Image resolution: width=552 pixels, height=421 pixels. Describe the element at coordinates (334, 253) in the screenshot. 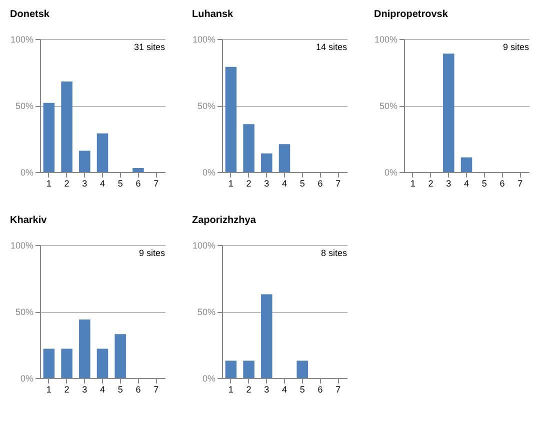

I see `annotation: 8 sites` at that location.